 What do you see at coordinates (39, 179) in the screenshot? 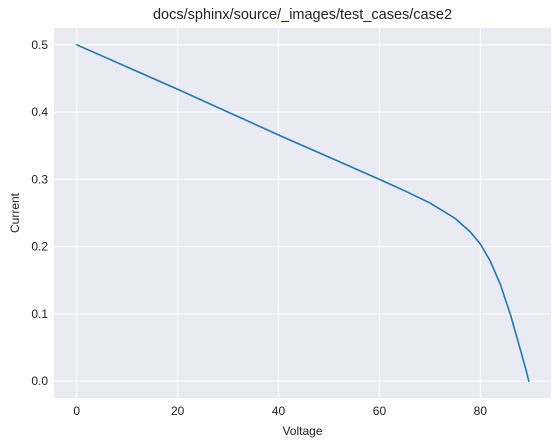
I see `y-tick-label: 0.3` at bounding box center [39, 179].